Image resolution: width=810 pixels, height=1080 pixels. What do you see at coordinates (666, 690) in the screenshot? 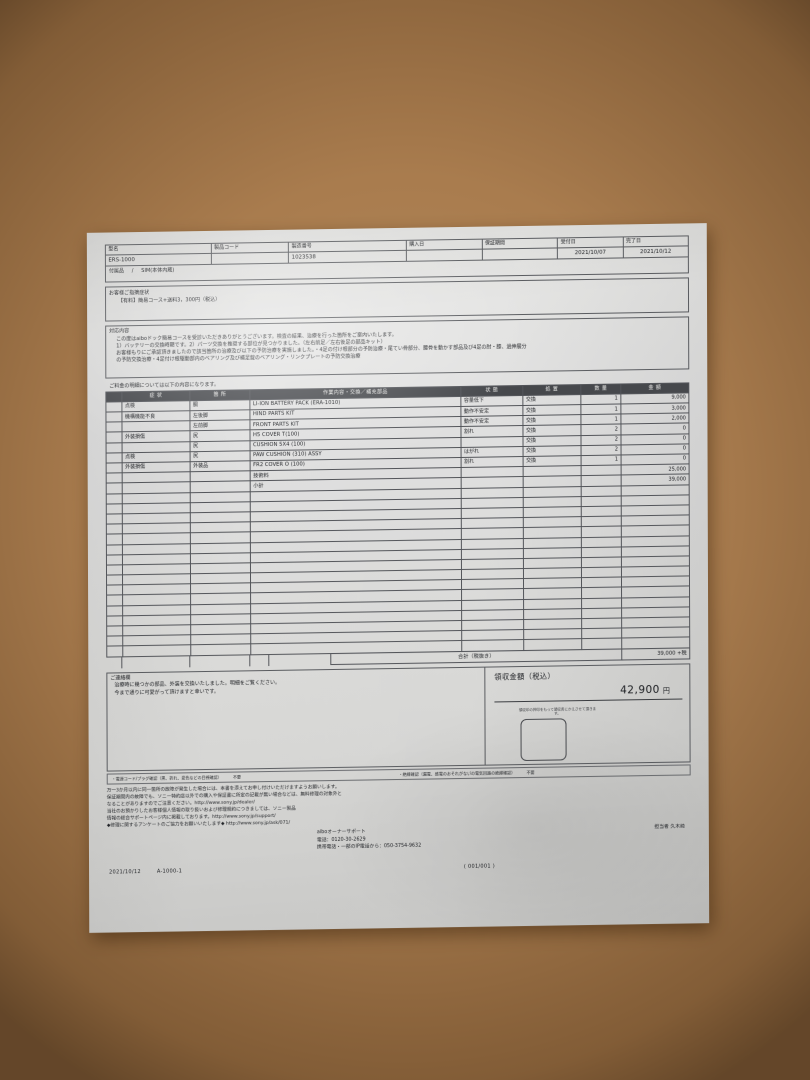
I see `receipt-currency: 円` at bounding box center [666, 690].